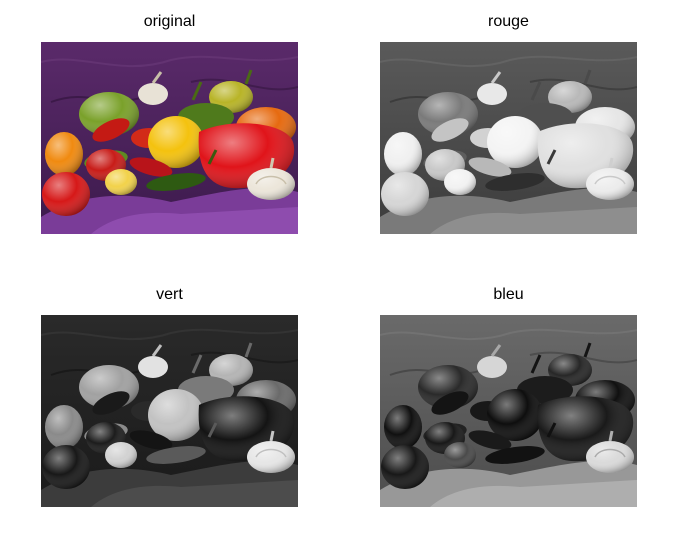 The width and height of the screenshot is (681, 536). I want to click on image-green-channel, so click(169, 411).